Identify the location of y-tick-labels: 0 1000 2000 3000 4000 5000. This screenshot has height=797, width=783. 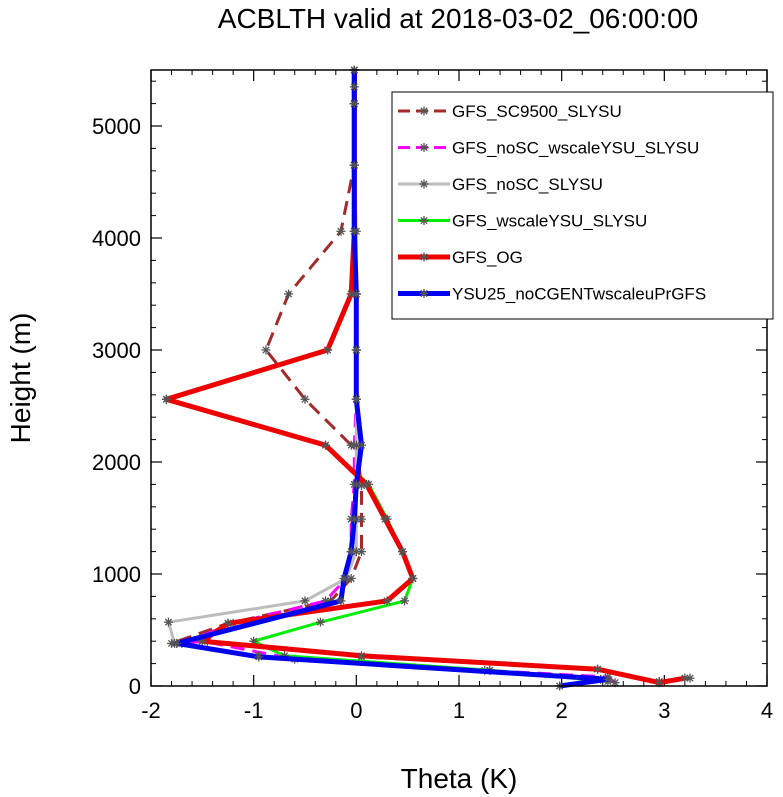
(116, 406).